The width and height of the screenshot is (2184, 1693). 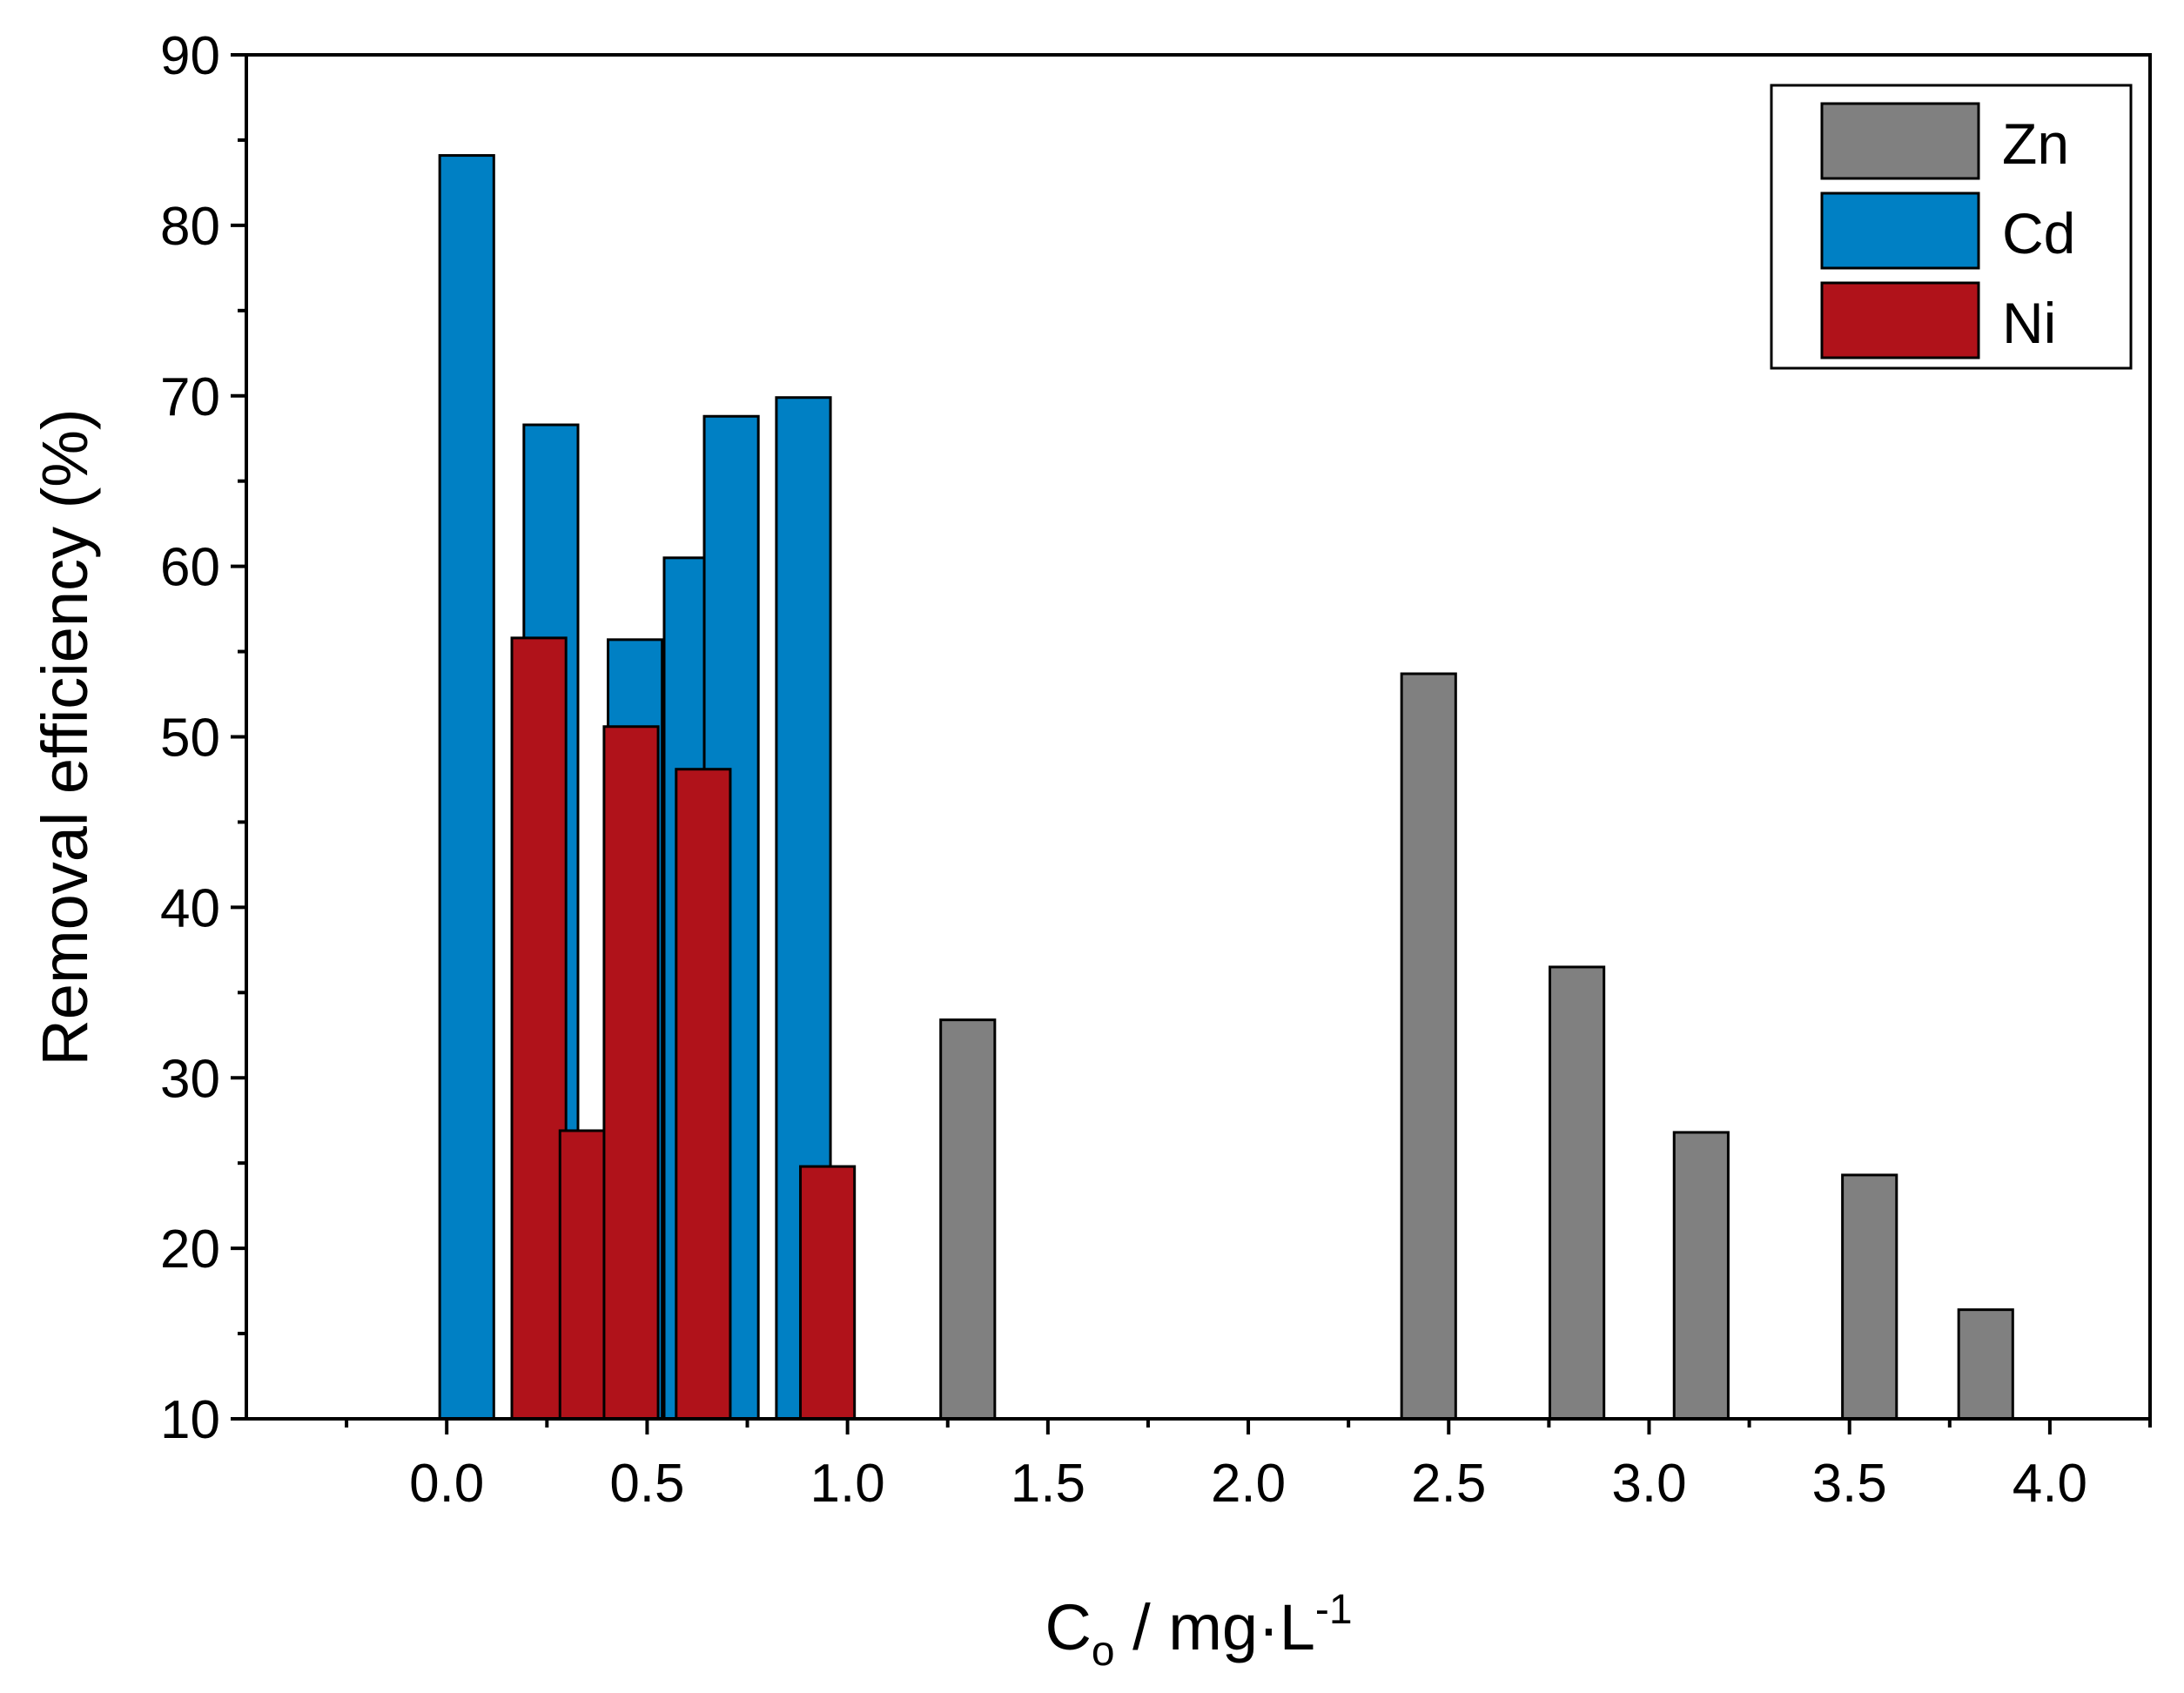 What do you see at coordinates (1215, 1627) in the screenshot?
I see `x-axis-title-rest: / mg·L` at bounding box center [1215, 1627].